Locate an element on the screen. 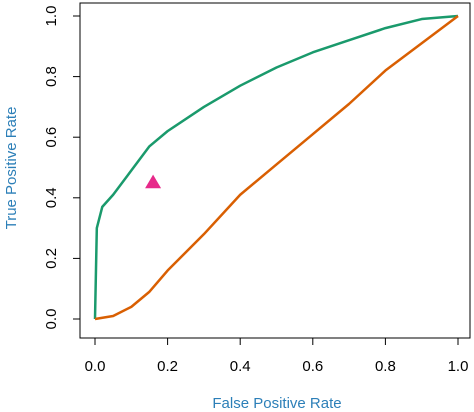 Image resolution: width=474 pixels, height=412 pixels. y-tick-label: 0.6 is located at coordinates (51, 137).